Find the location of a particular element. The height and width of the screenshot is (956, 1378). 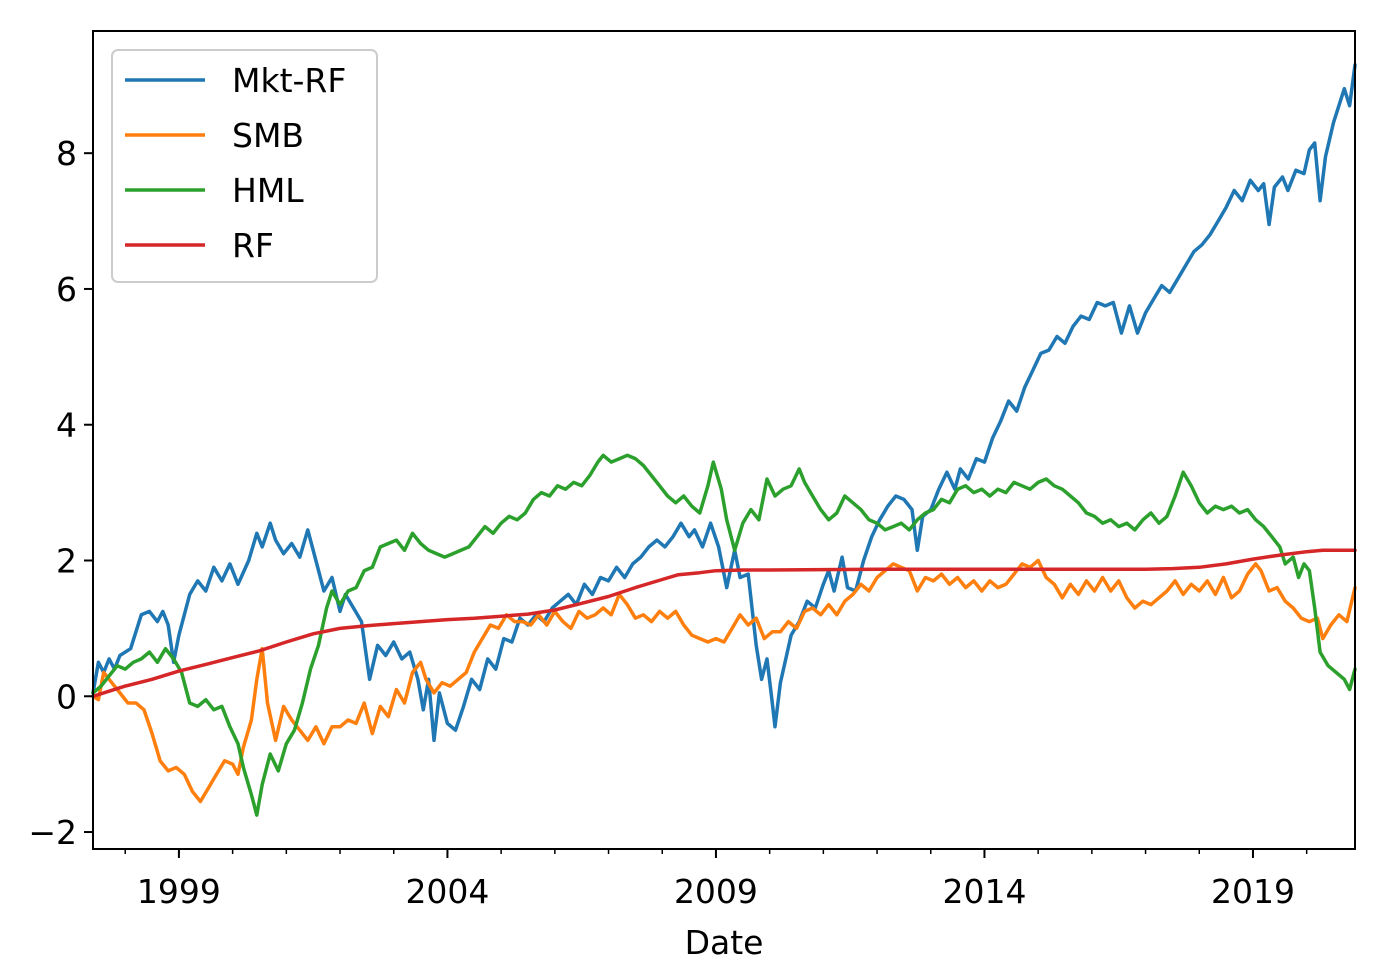

x-tick-label: 2014 is located at coordinates (984, 891).